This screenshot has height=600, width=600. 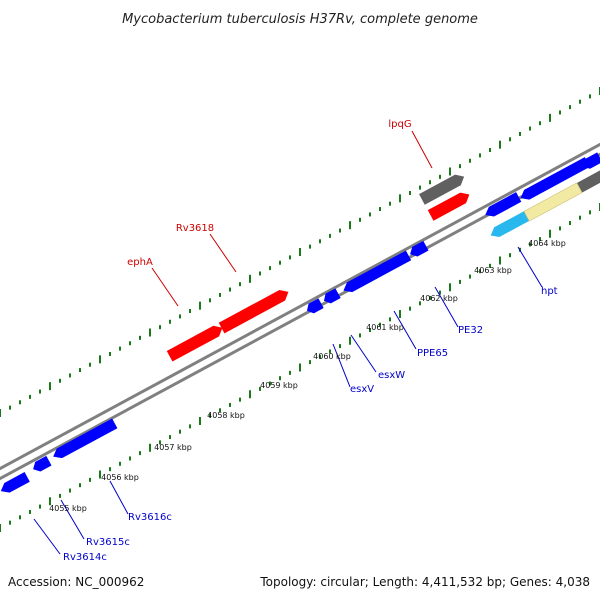 I want to click on accession-label: Accession: NC_000962, so click(x=76, y=582).